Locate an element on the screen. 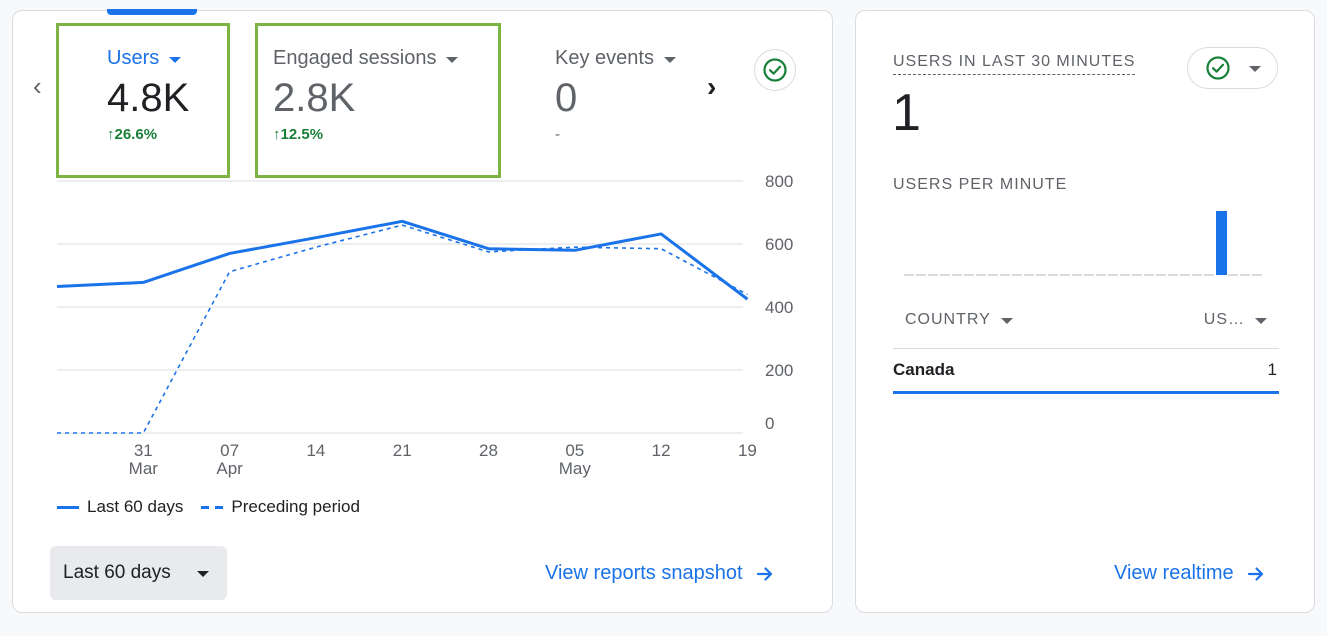 The width and height of the screenshot is (1327, 636). date-range-label: Last 60 days is located at coordinates (117, 572).